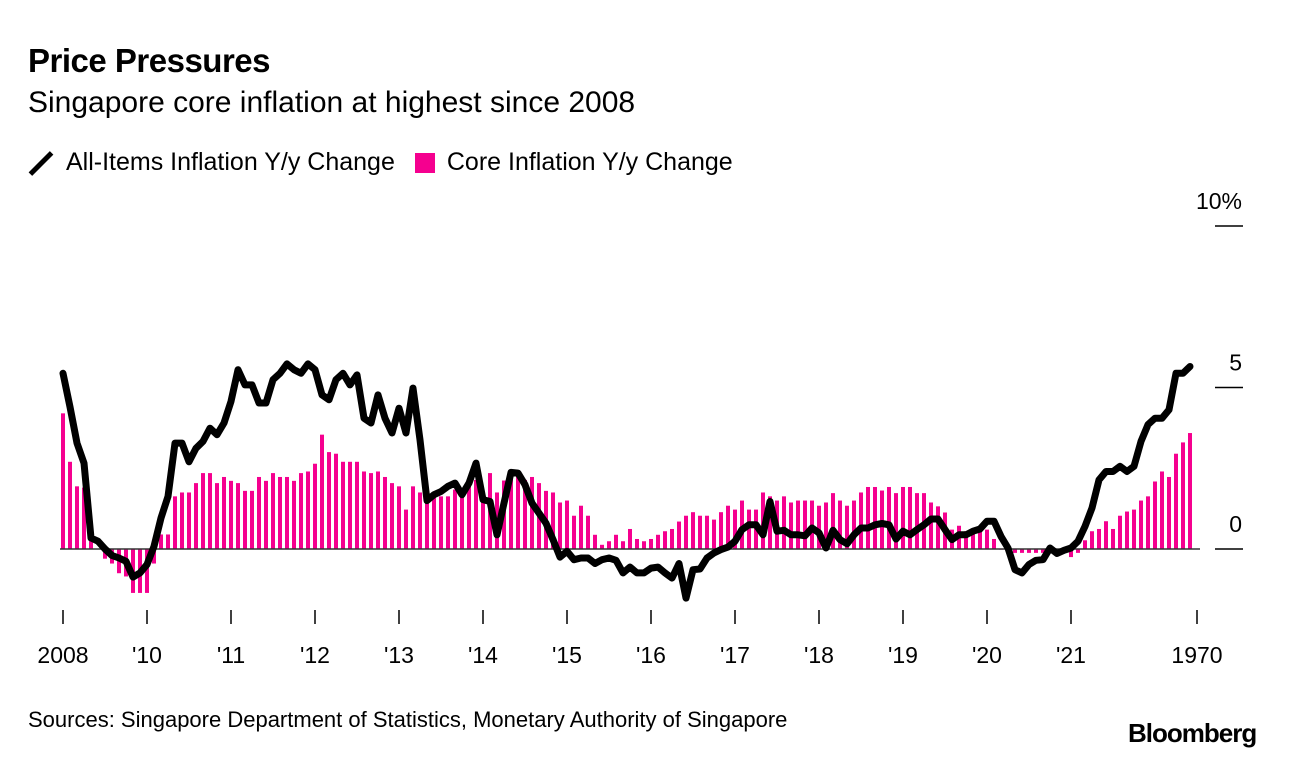 The height and width of the screenshot is (760, 1296). I want to click on y-axis: 10% 5 0, so click(1219, 369).